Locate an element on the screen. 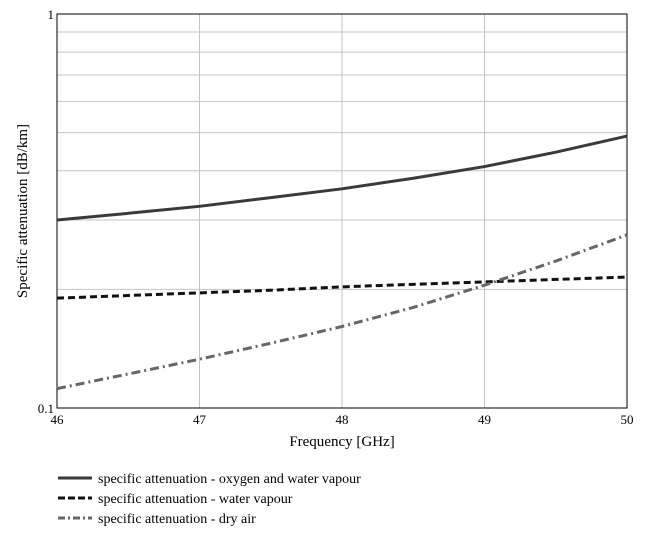  x-axis-label: Frequency [GHz] is located at coordinates (341, 442).